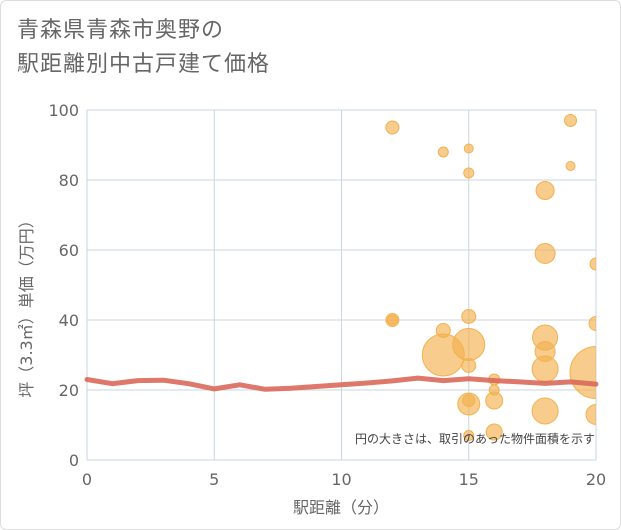 The image size is (621, 530). What do you see at coordinates (69, 320) in the screenshot?
I see `y-tick-label: 40` at bounding box center [69, 320].